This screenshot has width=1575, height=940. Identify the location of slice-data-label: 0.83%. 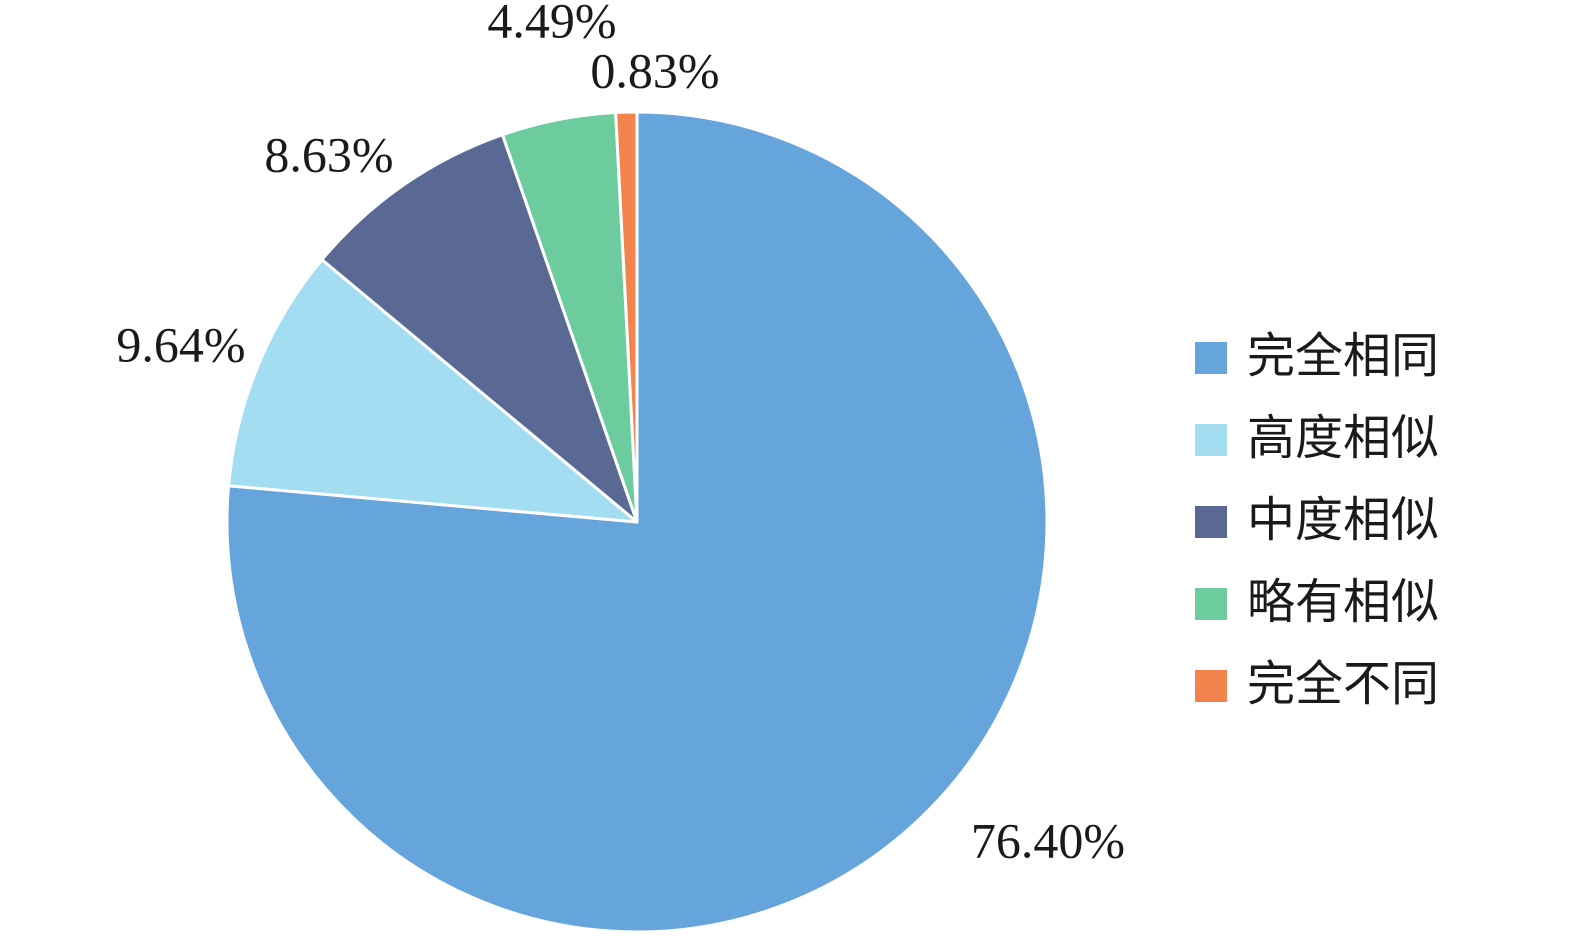
(654, 70).